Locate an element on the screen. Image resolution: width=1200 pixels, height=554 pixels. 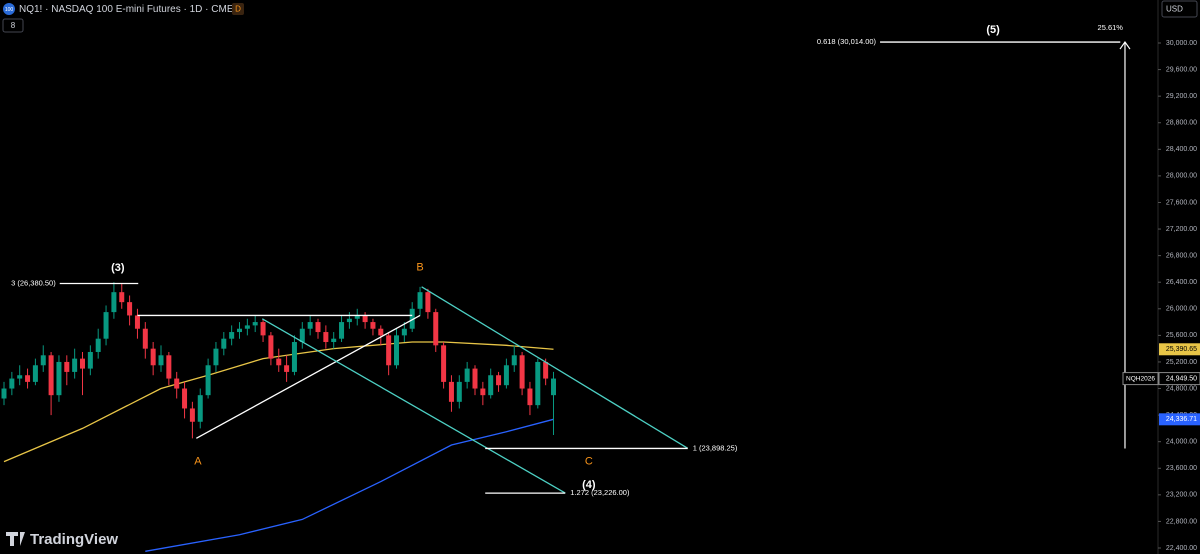
y-tick-label: 29,600.00 is located at coordinates (1181, 69).